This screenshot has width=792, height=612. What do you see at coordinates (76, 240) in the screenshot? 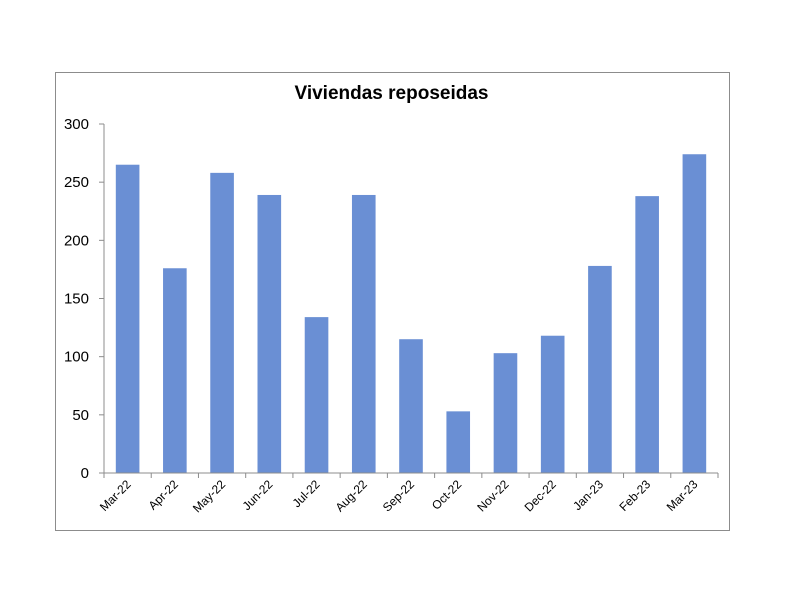
I see `y-tick-label: 200` at bounding box center [76, 240].